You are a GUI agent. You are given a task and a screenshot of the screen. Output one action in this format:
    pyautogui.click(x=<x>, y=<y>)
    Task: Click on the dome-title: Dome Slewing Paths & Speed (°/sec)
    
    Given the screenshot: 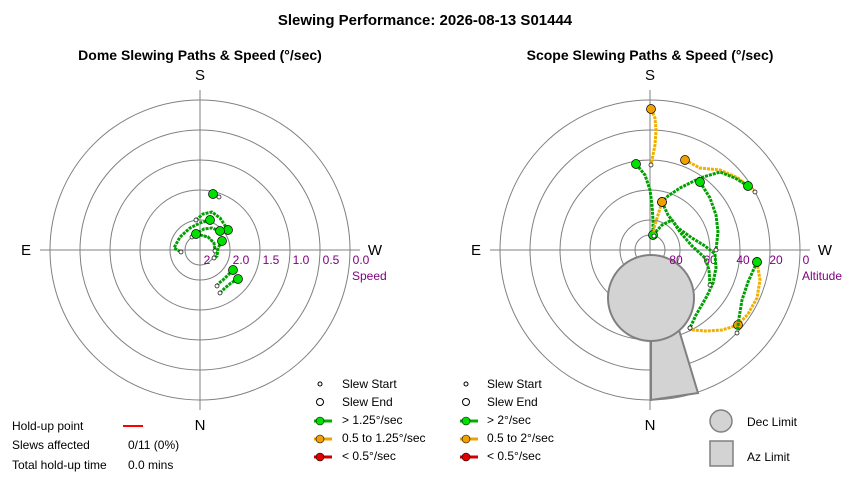 What is the action you would take?
    pyautogui.click(x=200, y=55)
    